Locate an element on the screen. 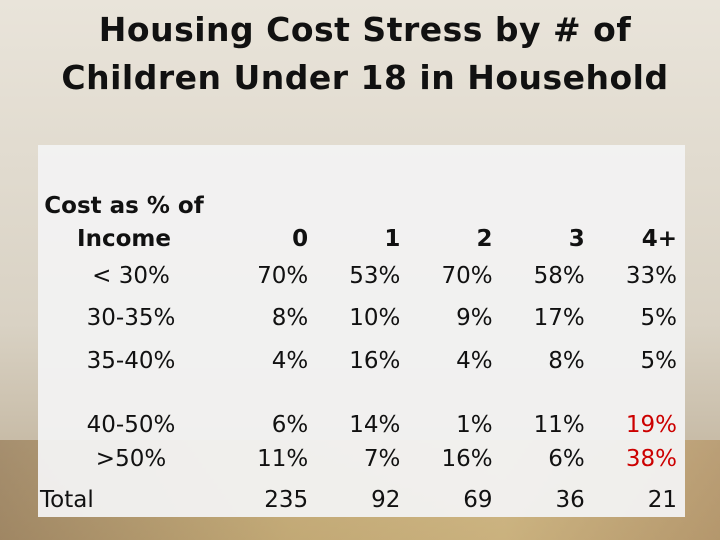 The width and height of the screenshot is (720, 540). table-cell: 69 is located at coordinates (478, 500).